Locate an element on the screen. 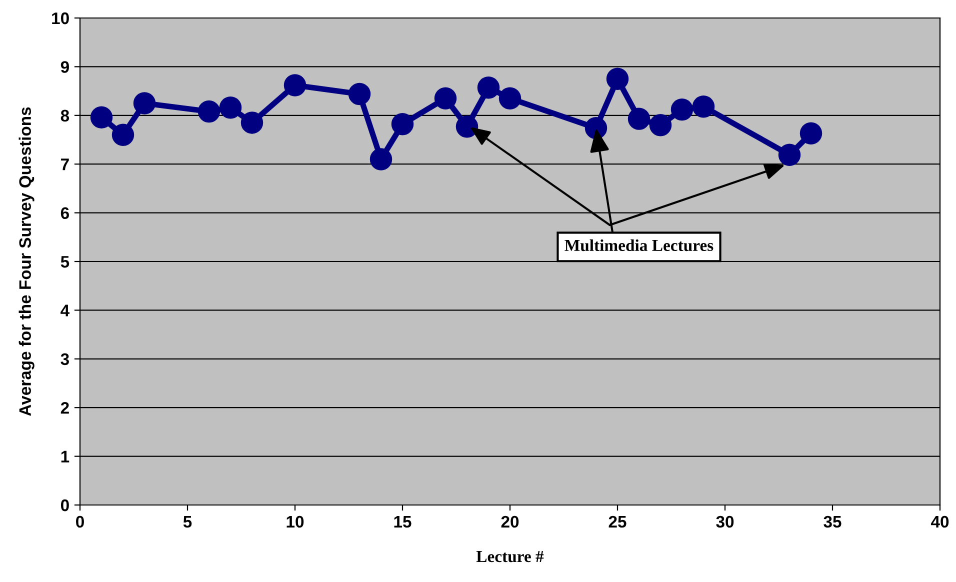 The image size is (956, 582). x-axis-title: Lecture # is located at coordinates (510, 556).